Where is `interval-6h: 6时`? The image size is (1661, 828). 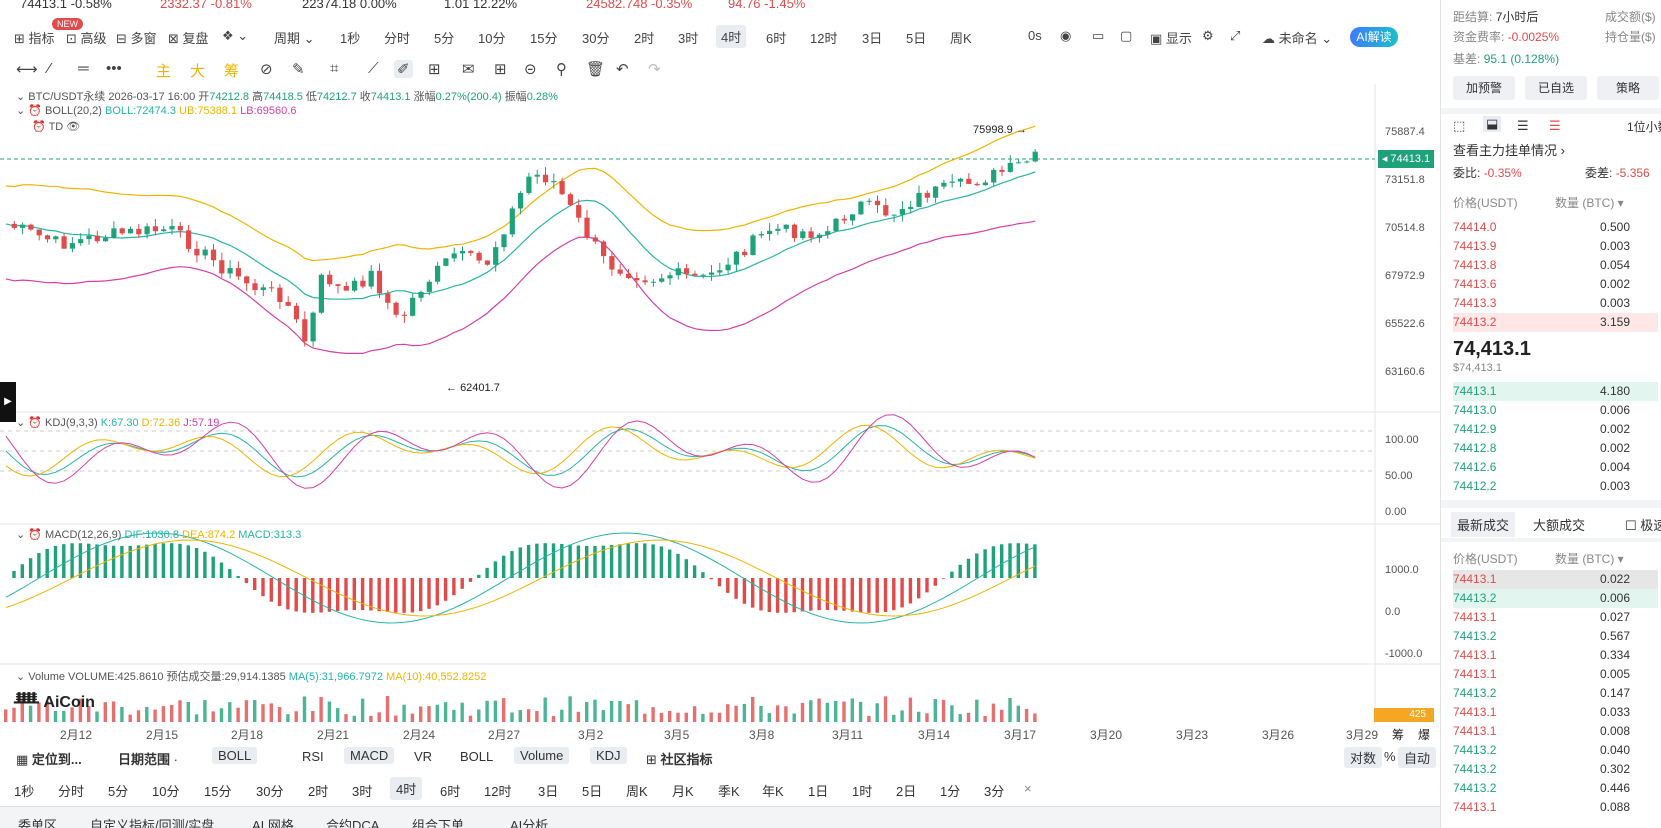
interval-6h: 6时 is located at coordinates (776, 38).